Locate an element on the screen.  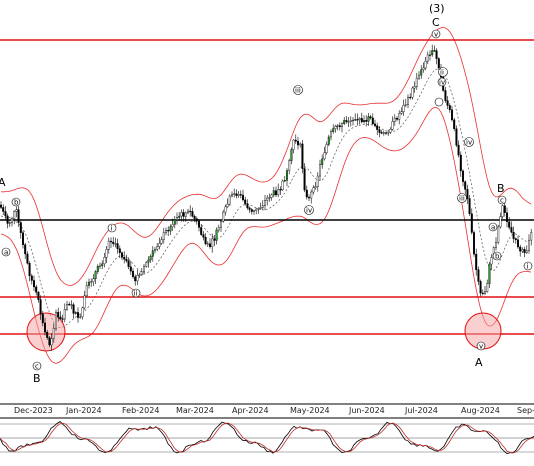
svg-text: b is located at coordinates (497, 257).